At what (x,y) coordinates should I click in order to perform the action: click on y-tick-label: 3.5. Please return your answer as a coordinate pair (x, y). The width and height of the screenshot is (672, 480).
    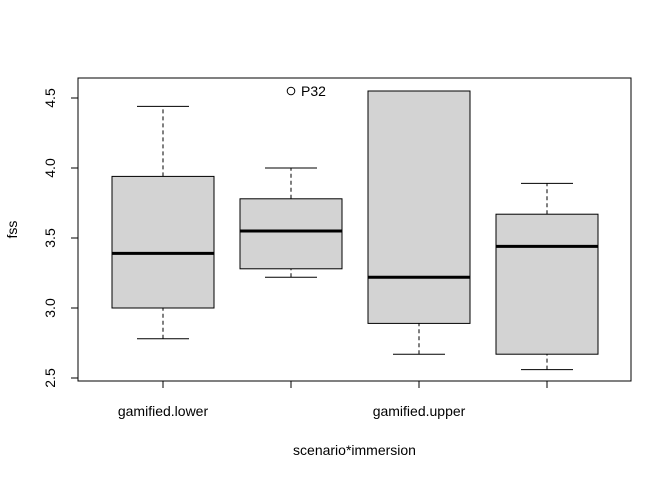
    Looking at the image, I should click on (50, 238).